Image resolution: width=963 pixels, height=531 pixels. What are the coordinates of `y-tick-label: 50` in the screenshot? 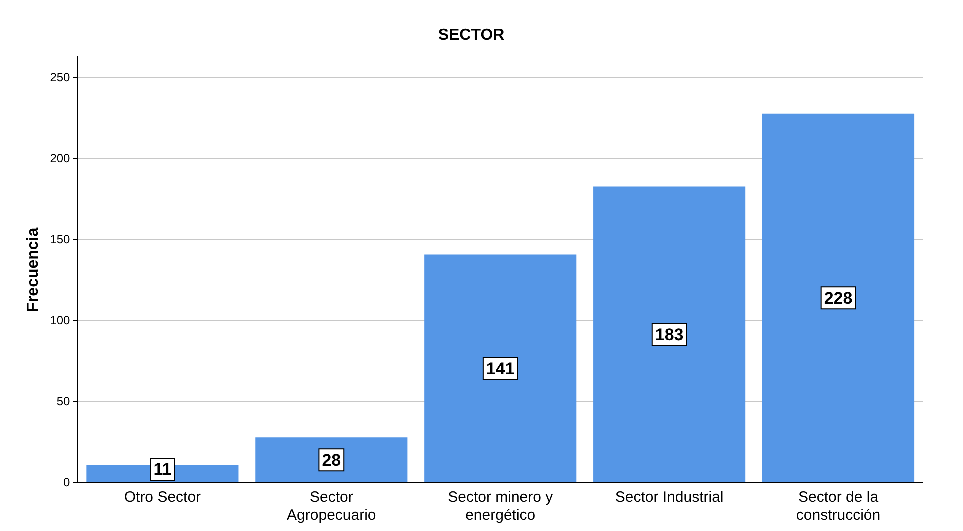 It's located at (63, 401).